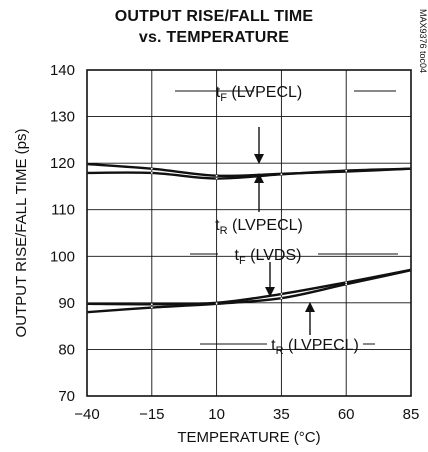 The height and width of the screenshot is (452, 428). What do you see at coordinates (62, 70) in the screenshot?
I see `y-tick-label: 140` at bounding box center [62, 70].